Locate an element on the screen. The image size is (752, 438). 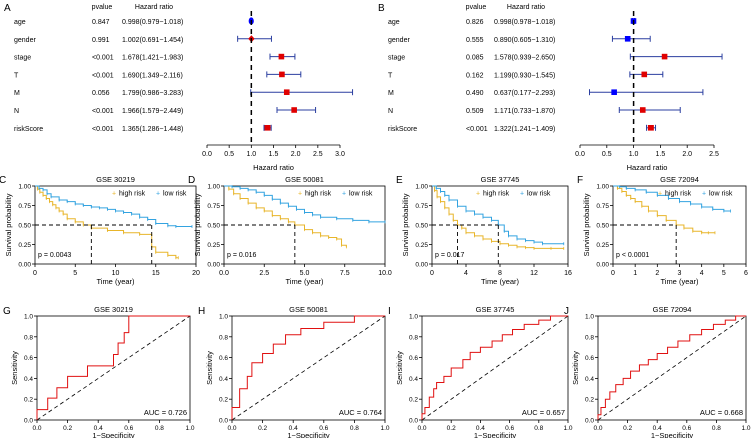
hazard-ratio-value: 0.998(0.979−1.018) is located at coordinates (152, 22).